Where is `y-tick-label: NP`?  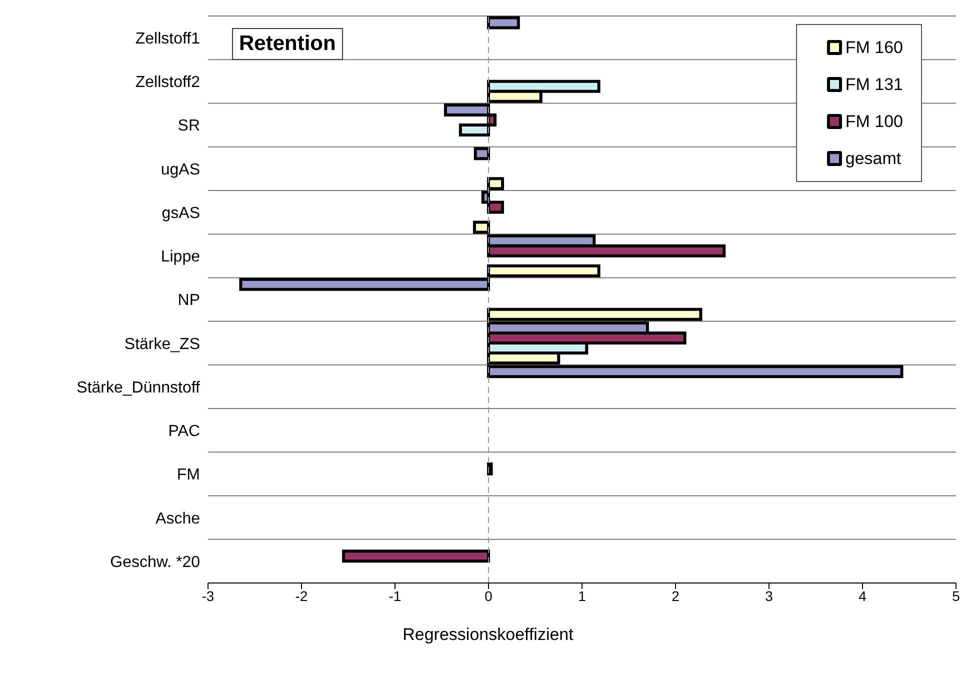
y-tick-label: NP is located at coordinates (189, 301).